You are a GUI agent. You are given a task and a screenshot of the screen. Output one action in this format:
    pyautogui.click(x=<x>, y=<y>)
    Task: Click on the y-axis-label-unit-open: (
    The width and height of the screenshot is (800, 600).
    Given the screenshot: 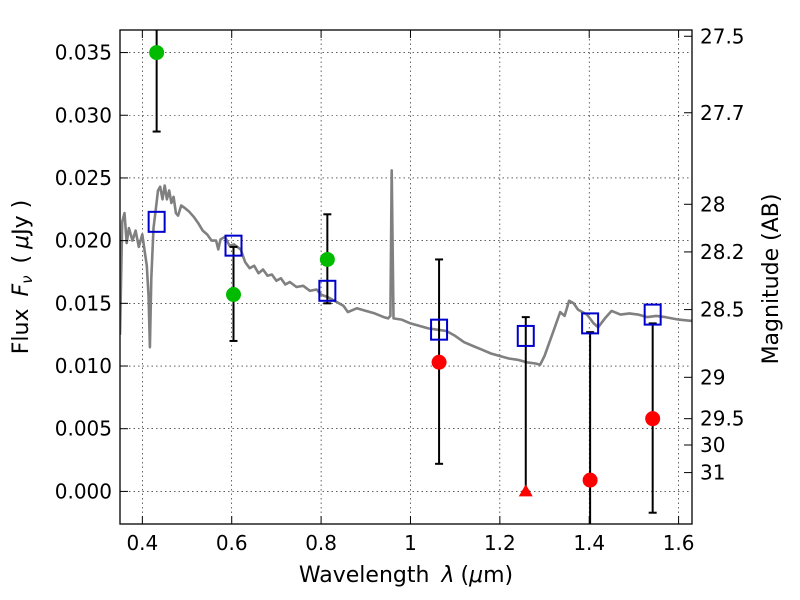 What is the action you would take?
    pyautogui.click(x=21, y=259)
    